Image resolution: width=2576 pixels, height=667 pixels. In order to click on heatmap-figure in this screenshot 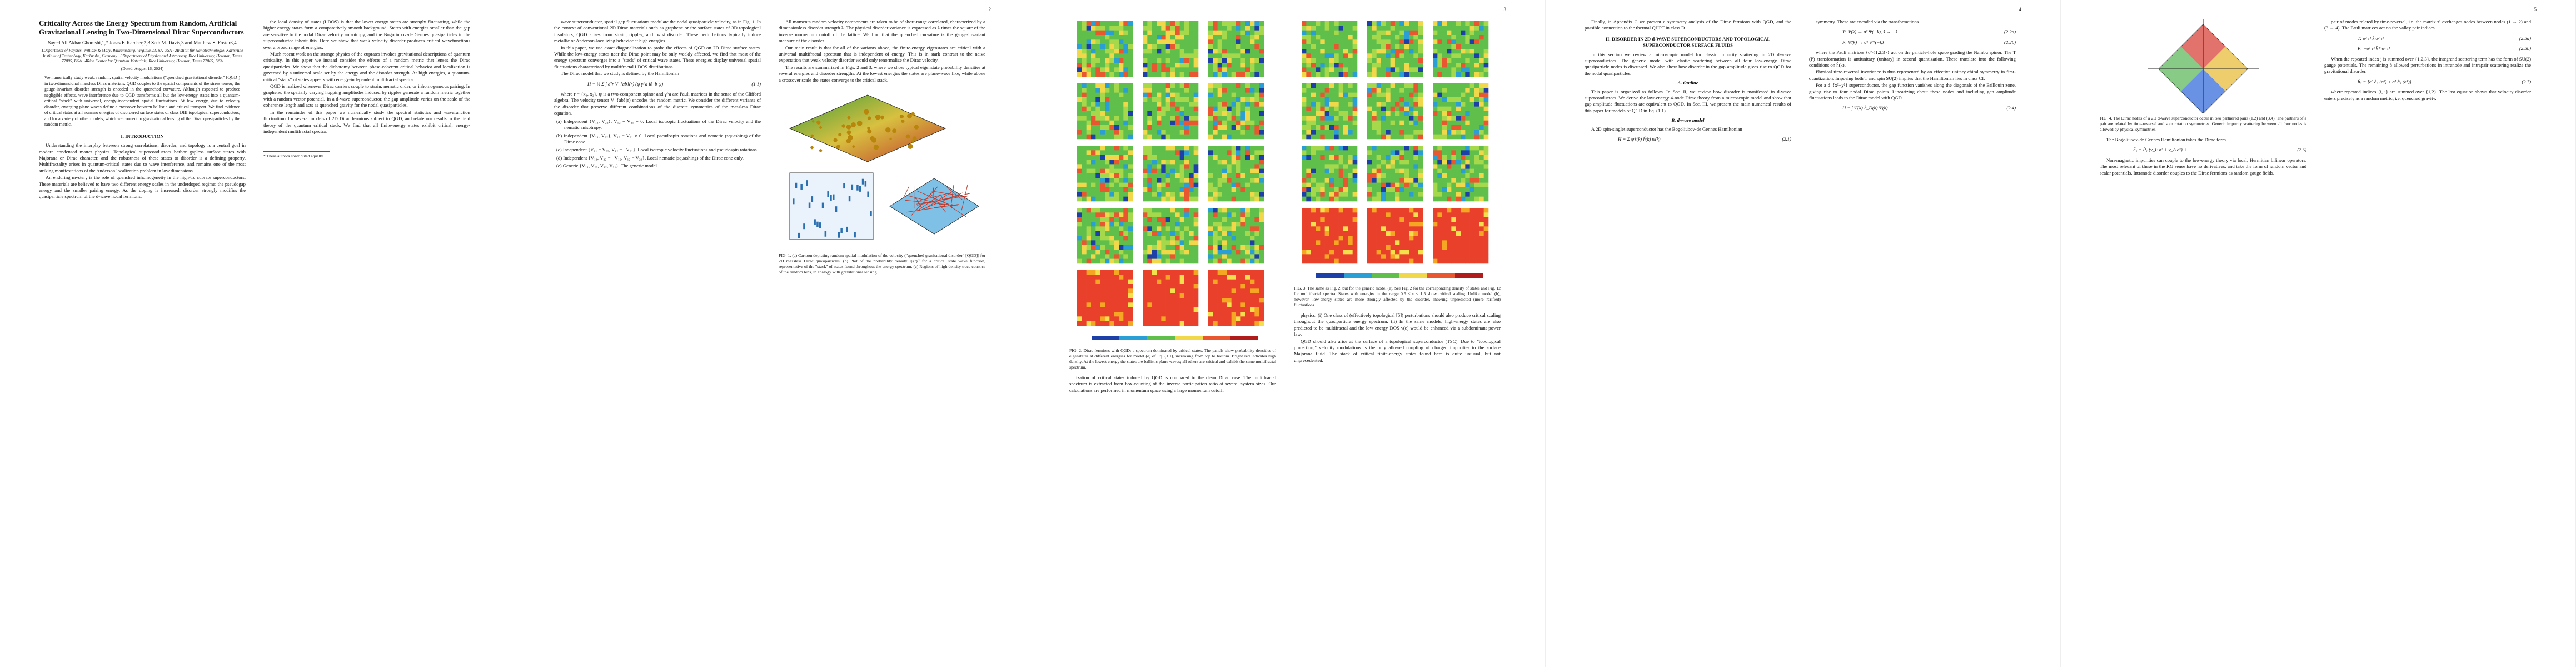, I will do `click(1170, 180)`.